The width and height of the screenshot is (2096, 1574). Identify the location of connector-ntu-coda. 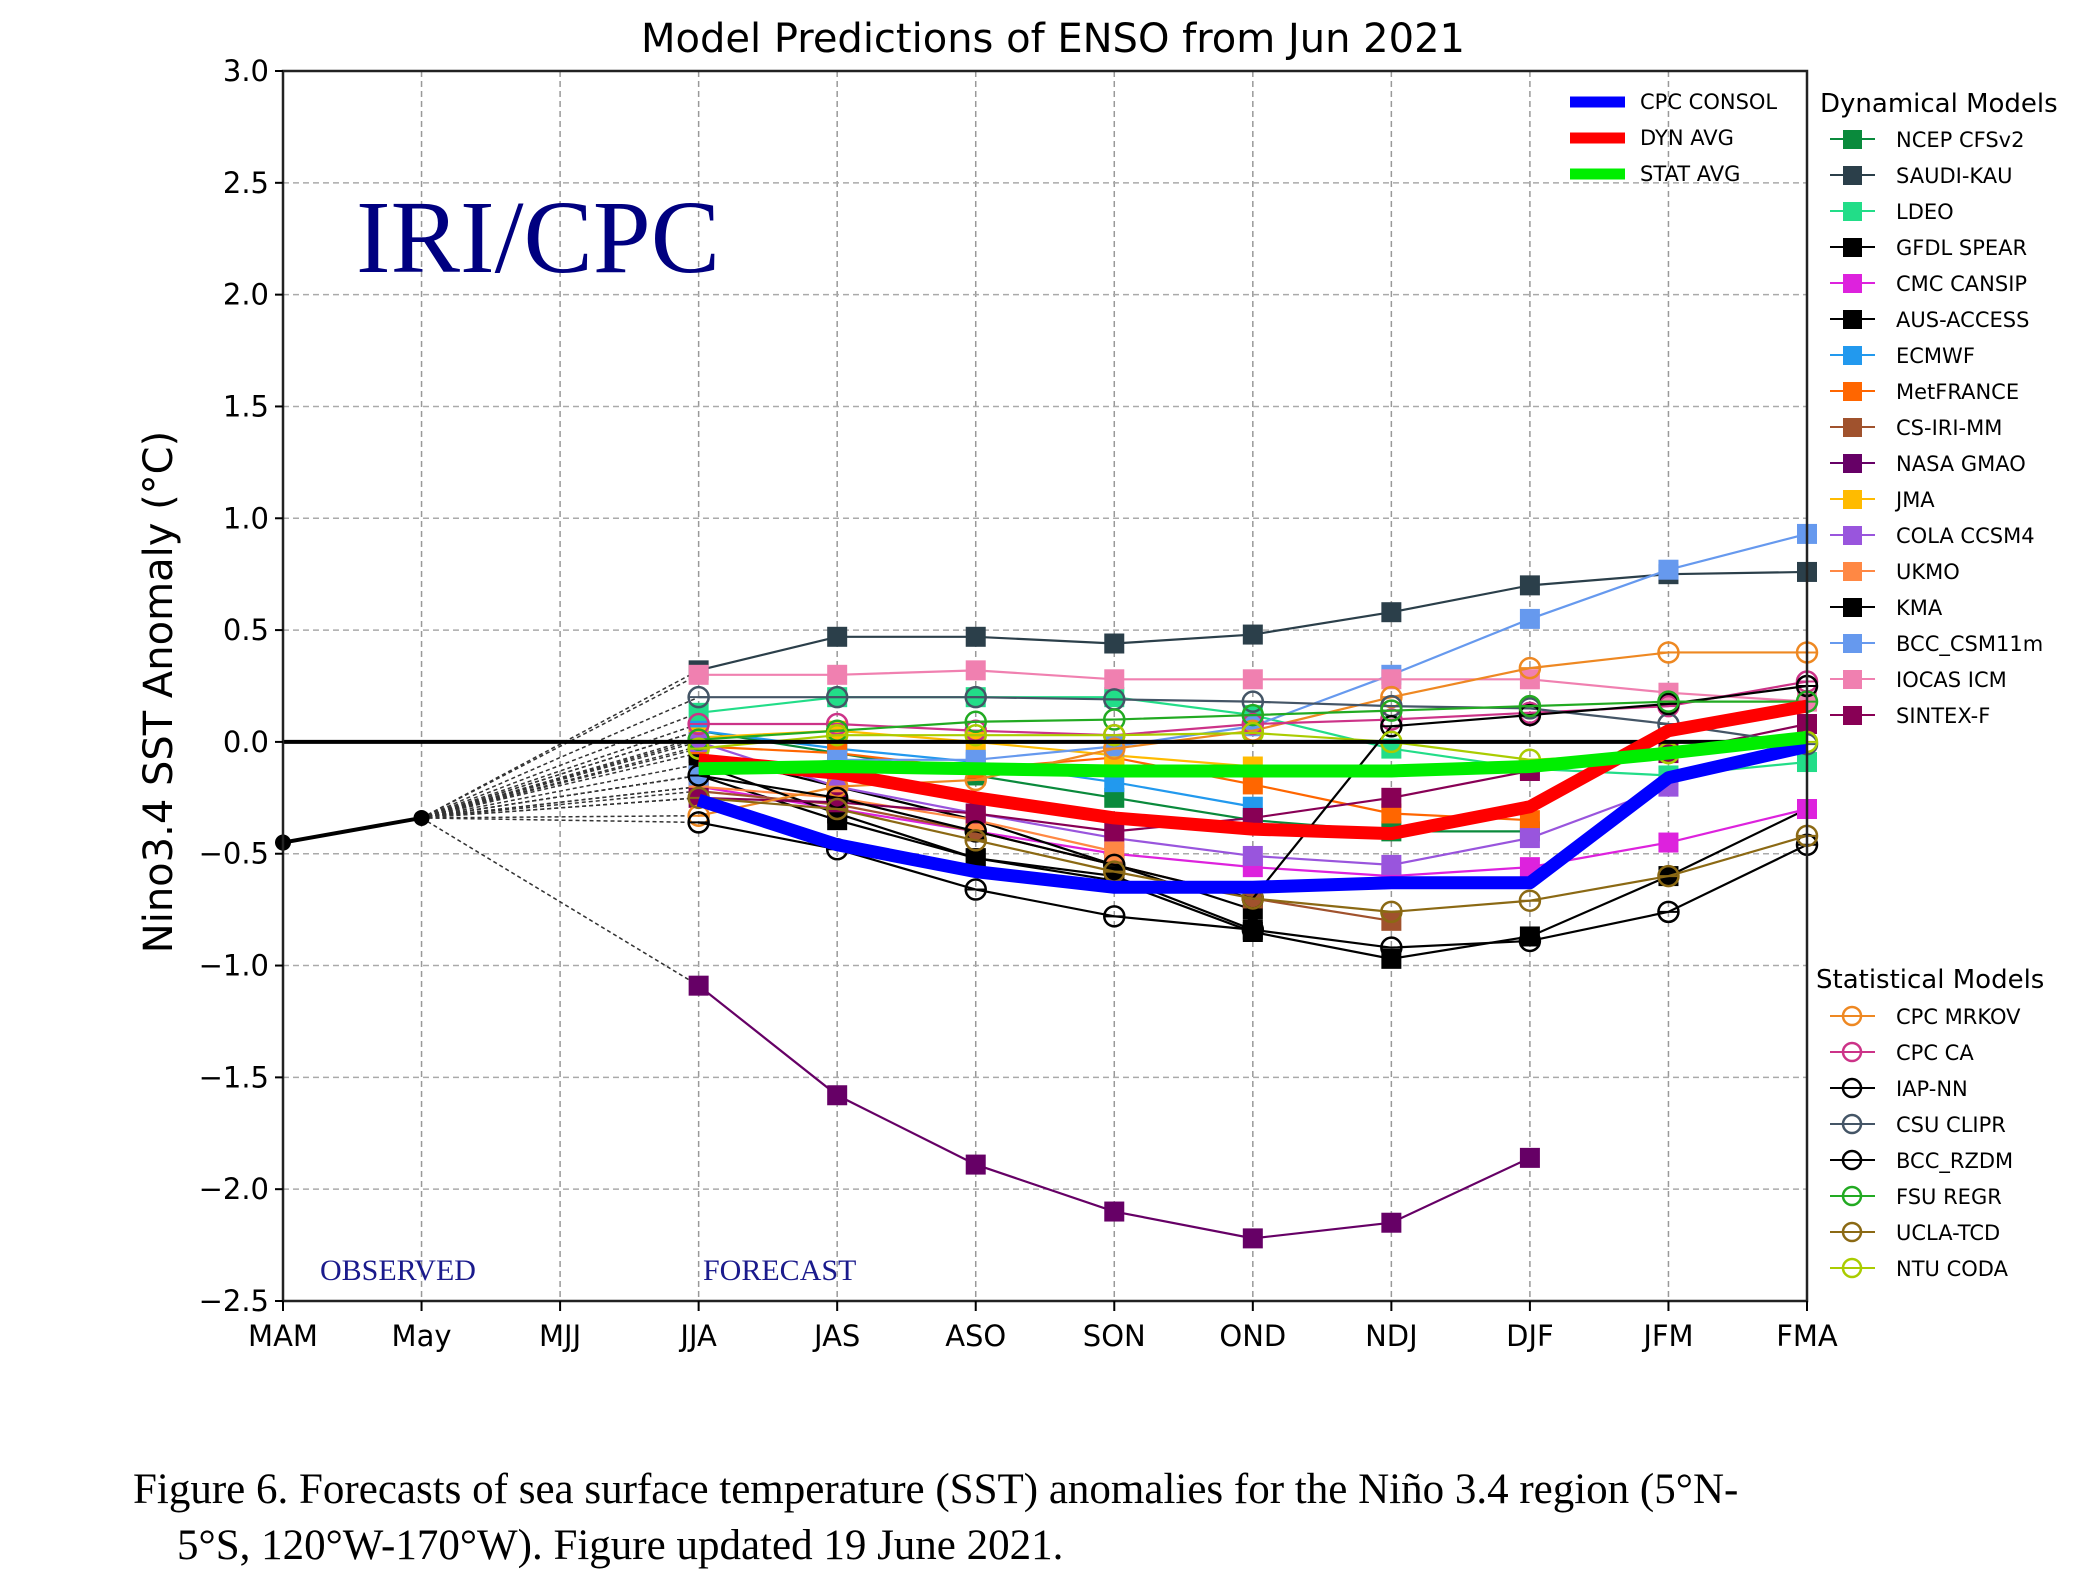
(560, 783).